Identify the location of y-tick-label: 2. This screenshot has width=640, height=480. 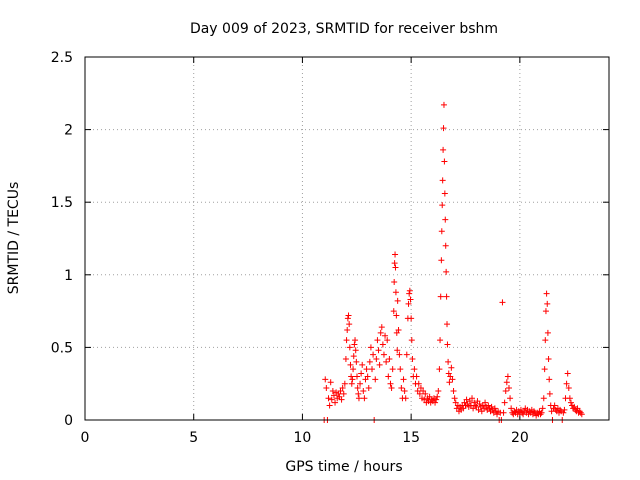
(68, 131).